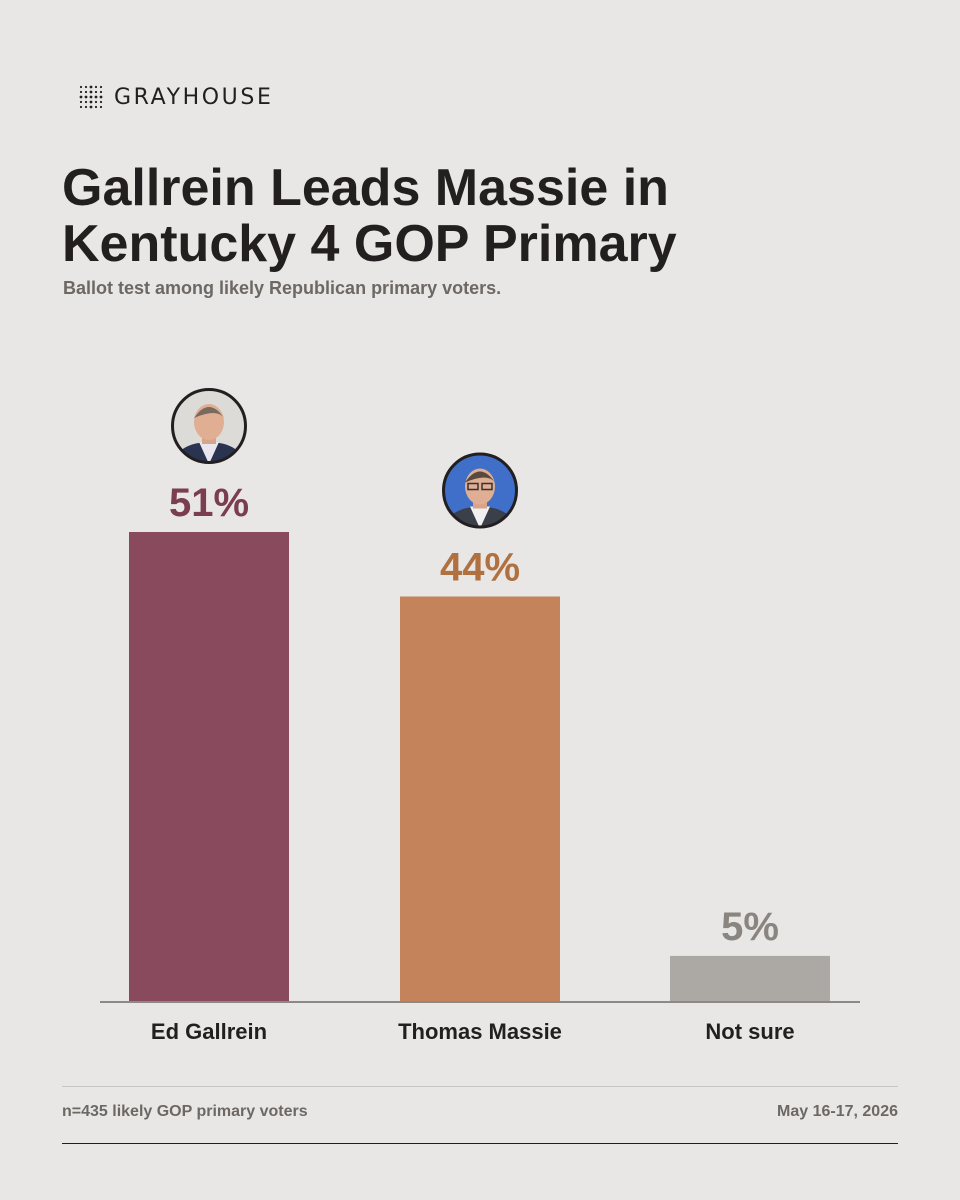 This screenshot has width=960, height=1200. I want to click on brand-name: GRAYHOUSE, so click(194, 97).